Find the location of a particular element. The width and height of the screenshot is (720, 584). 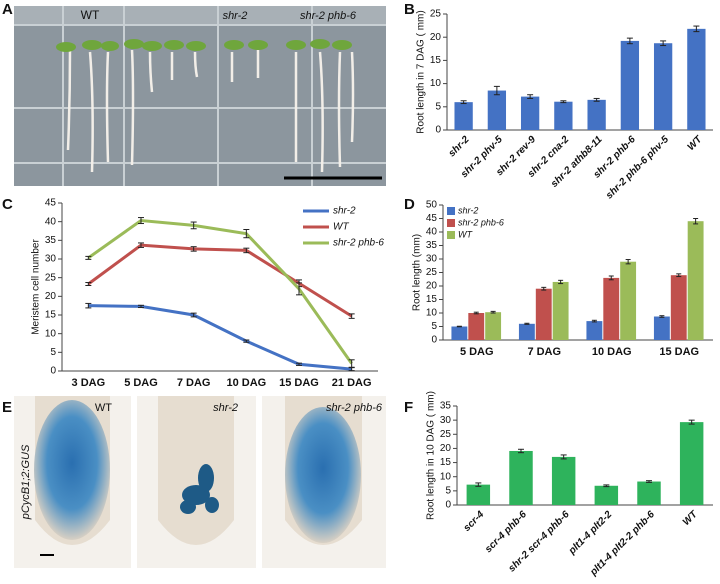

panel-letter: E is located at coordinates (7, 407).